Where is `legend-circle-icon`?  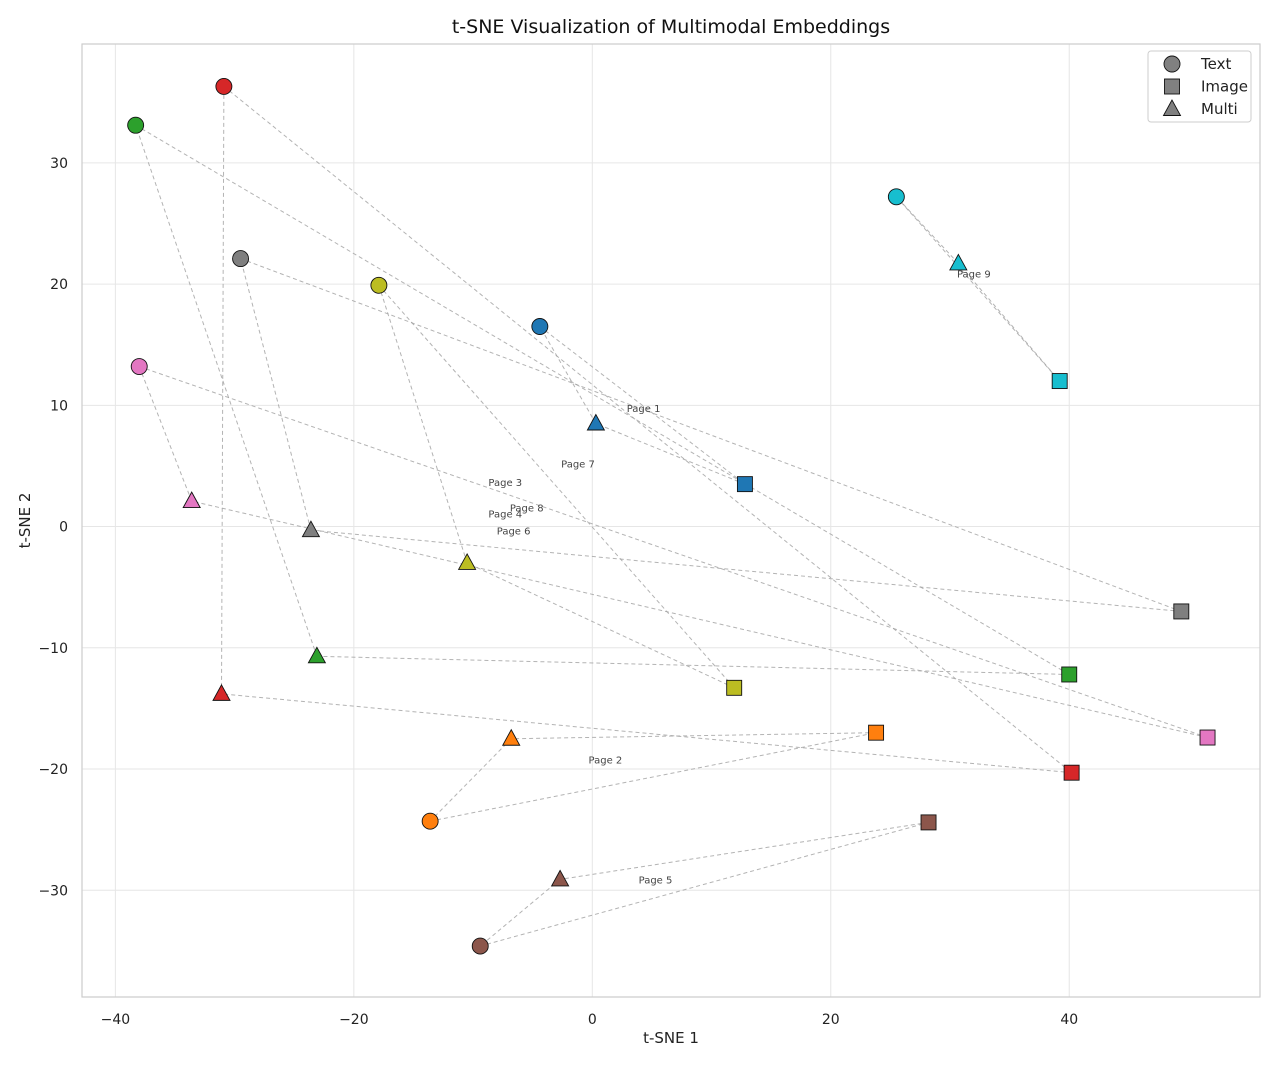
legend-circle-icon is located at coordinates (1172, 64).